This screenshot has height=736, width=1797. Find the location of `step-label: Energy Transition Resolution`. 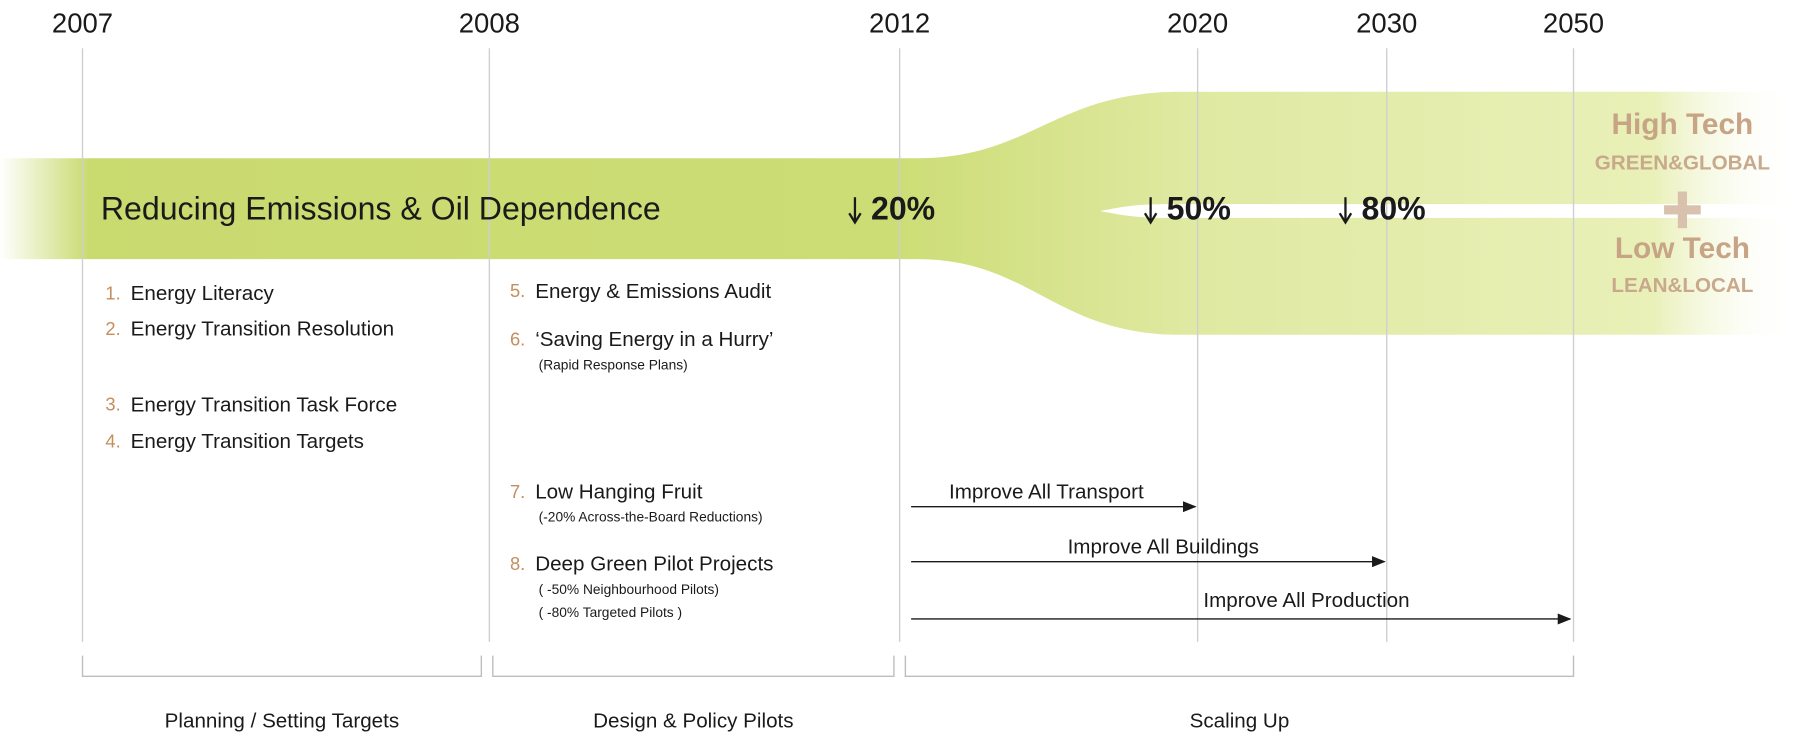

step-label: Energy Transition Resolution is located at coordinates (262, 329).